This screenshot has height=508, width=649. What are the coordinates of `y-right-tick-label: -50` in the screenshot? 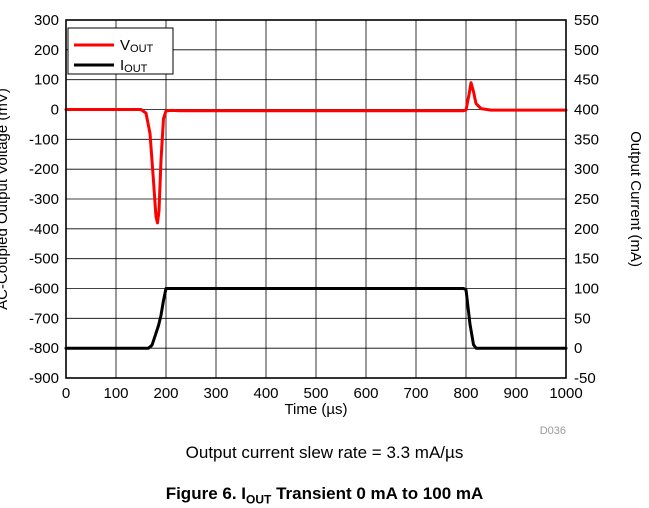 It's located at (585, 378).